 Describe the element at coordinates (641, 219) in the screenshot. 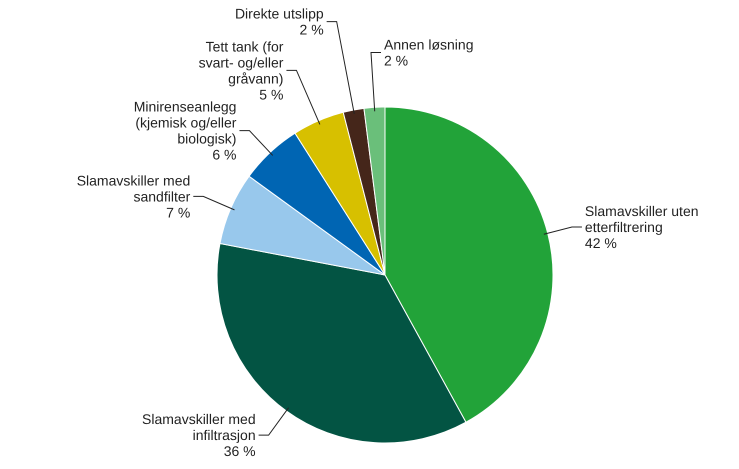

I see `slice-label: Slamavskiller uten etterfiltrering` at that location.